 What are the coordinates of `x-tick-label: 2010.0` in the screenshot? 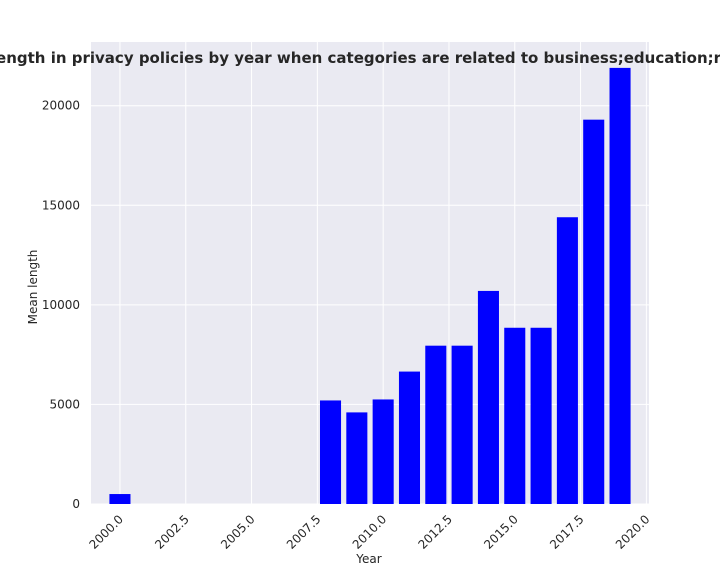 It's located at (370, 532).